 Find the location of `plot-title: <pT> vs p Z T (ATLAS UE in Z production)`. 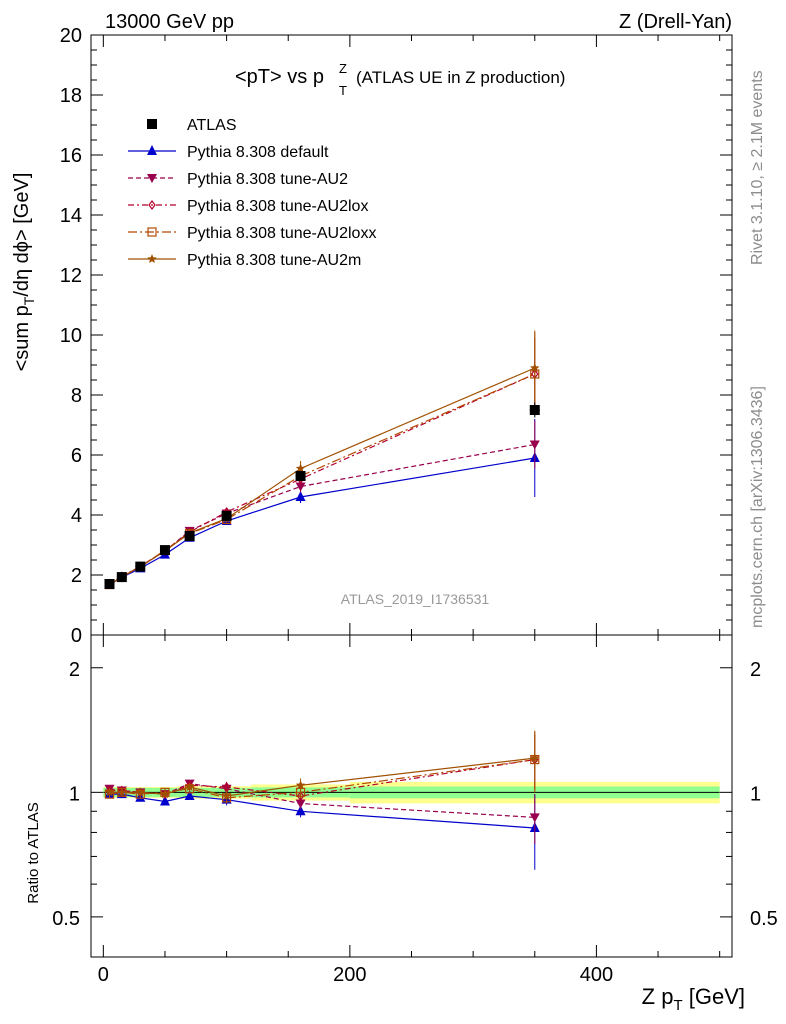

plot-title: <pT> vs p Z T (ATLAS UE in Z production) is located at coordinates (400, 79).